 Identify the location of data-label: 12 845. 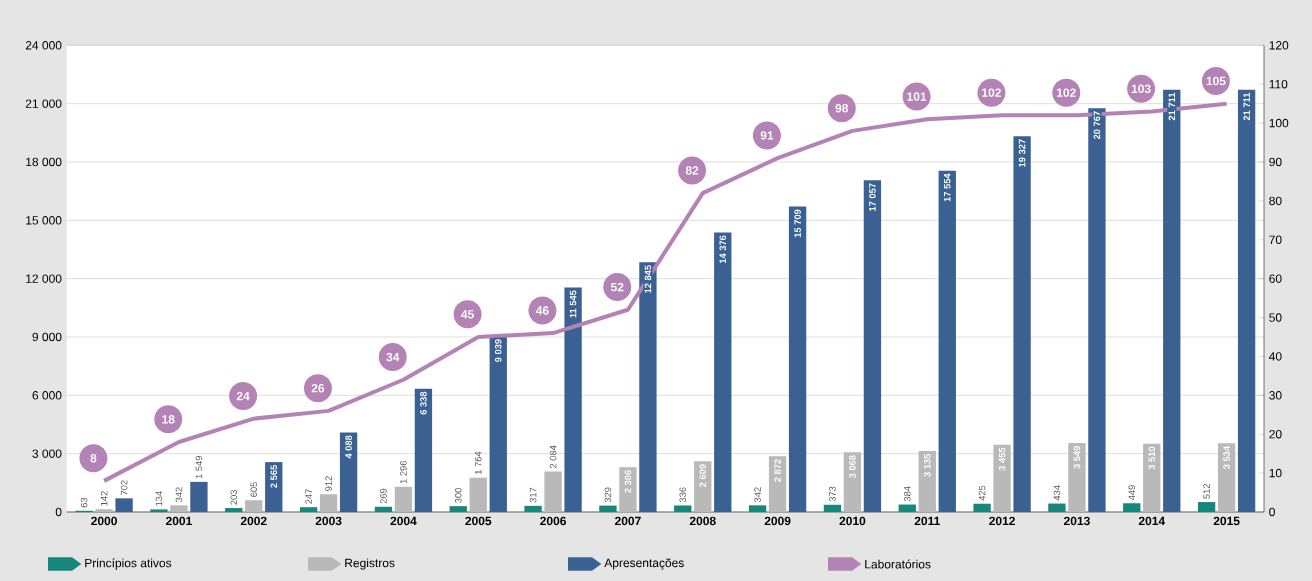
(648, 279).